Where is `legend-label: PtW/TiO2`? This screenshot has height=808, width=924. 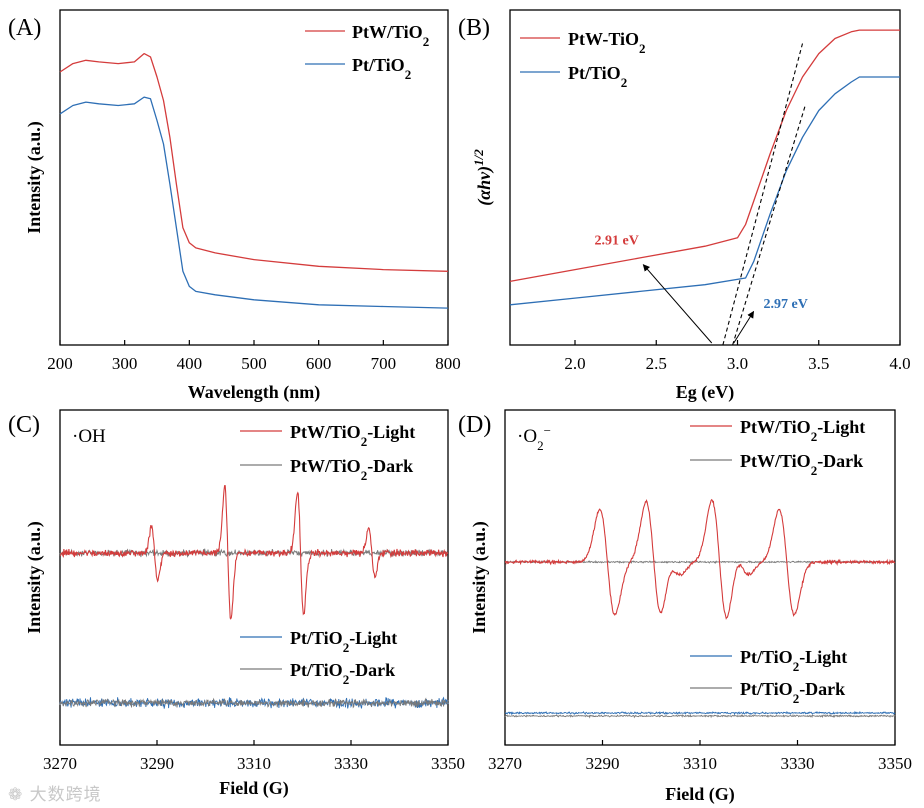 legend-label: PtW/TiO2 is located at coordinates (390, 35).